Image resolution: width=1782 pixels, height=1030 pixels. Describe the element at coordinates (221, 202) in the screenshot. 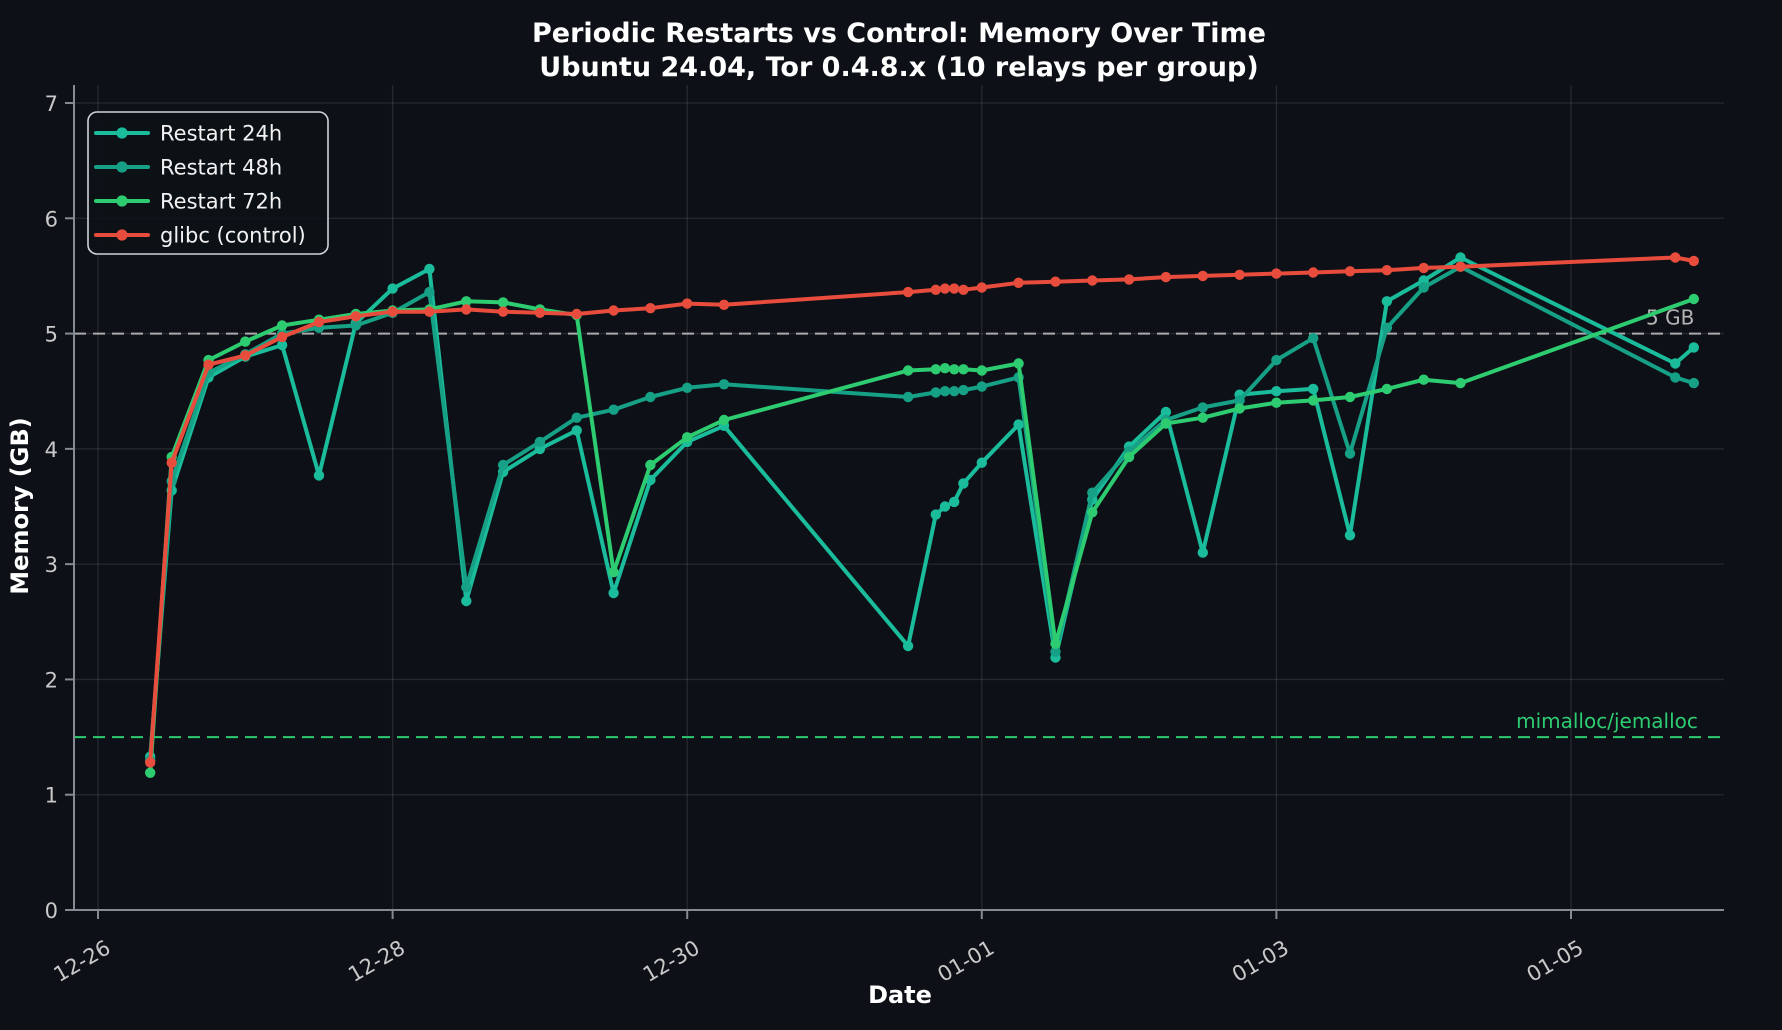

I see `legend-label: Restart 72h` at that location.